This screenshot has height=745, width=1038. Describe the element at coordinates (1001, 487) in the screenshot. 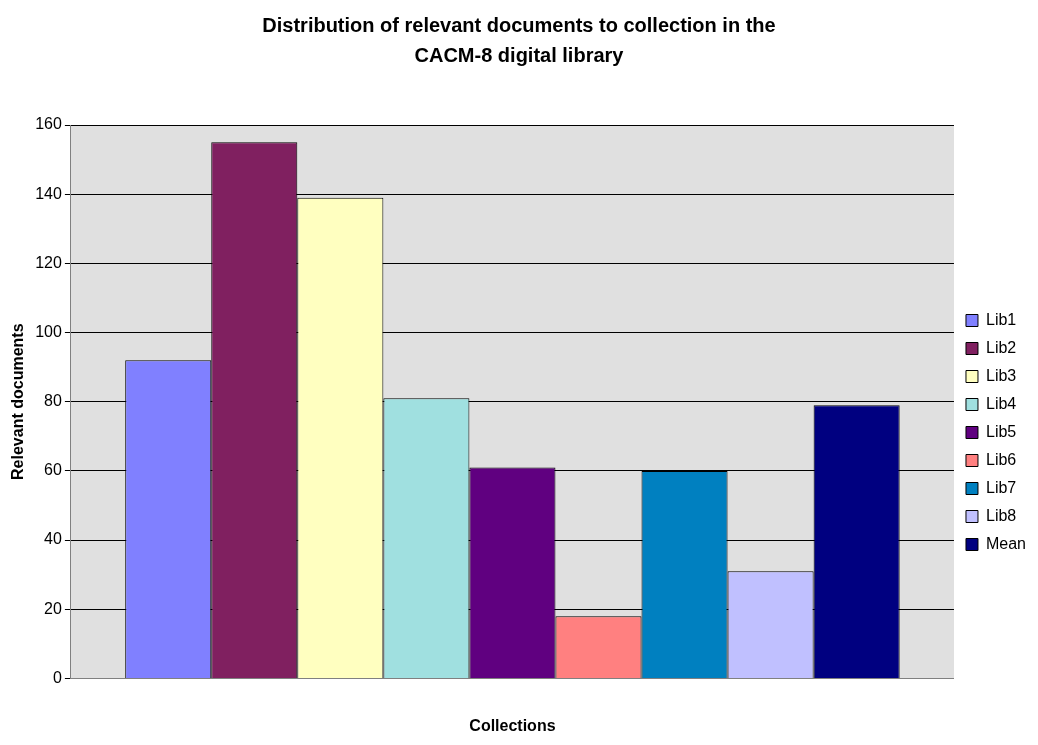

I see `legend-label: Lib7` at that location.